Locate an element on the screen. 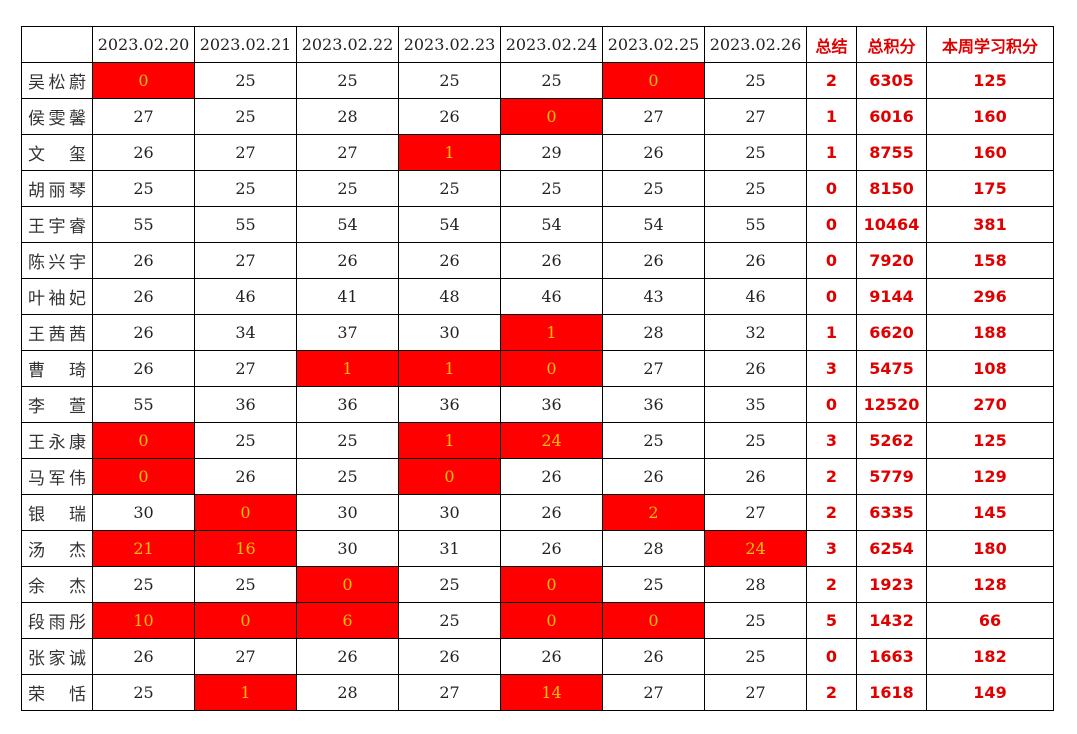 Image resolution: width=1077 pixels, height=734 pixels. table-row: 陈兴宇 26 27 26 26 26 26 26 0 7920 158 is located at coordinates (537, 260).